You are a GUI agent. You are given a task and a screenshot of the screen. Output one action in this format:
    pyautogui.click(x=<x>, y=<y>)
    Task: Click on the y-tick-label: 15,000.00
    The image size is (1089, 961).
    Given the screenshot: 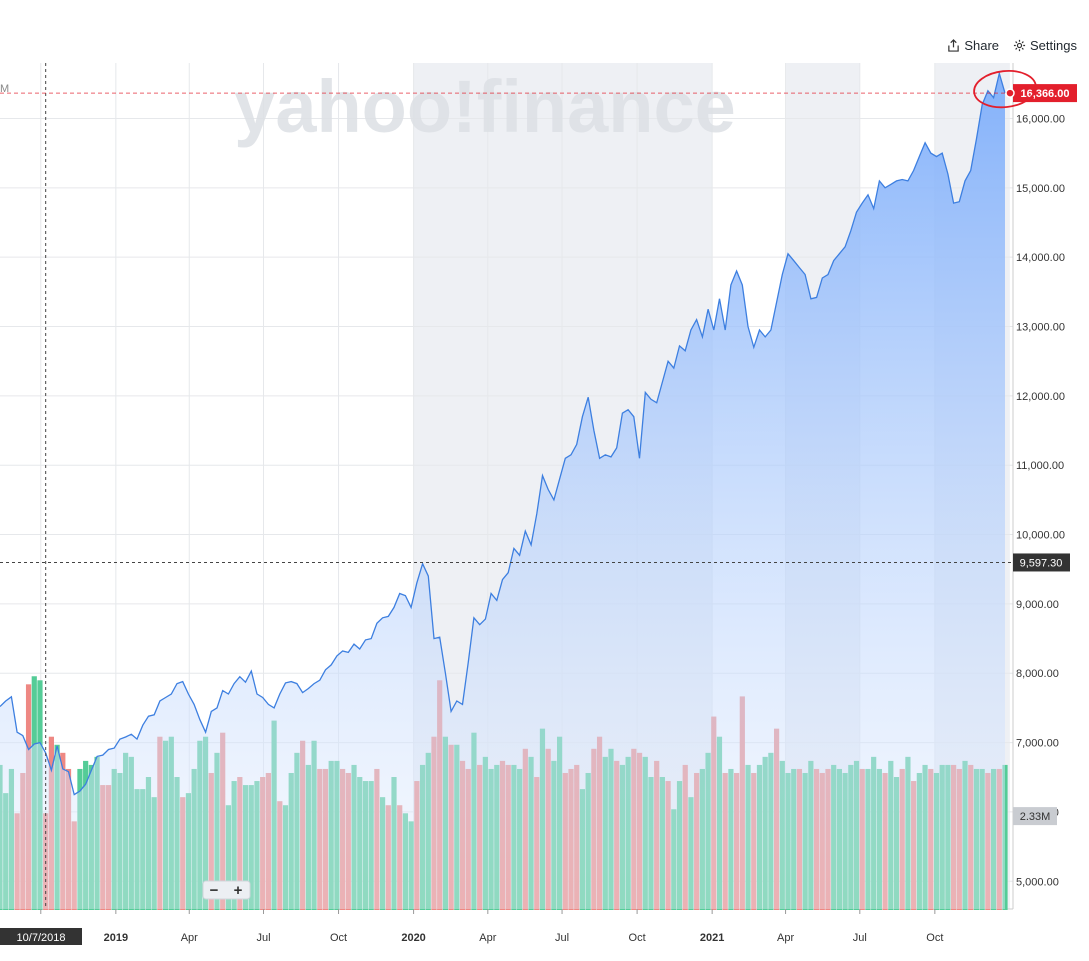 What is the action you would take?
    pyautogui.click(x=1040, y=189)
    